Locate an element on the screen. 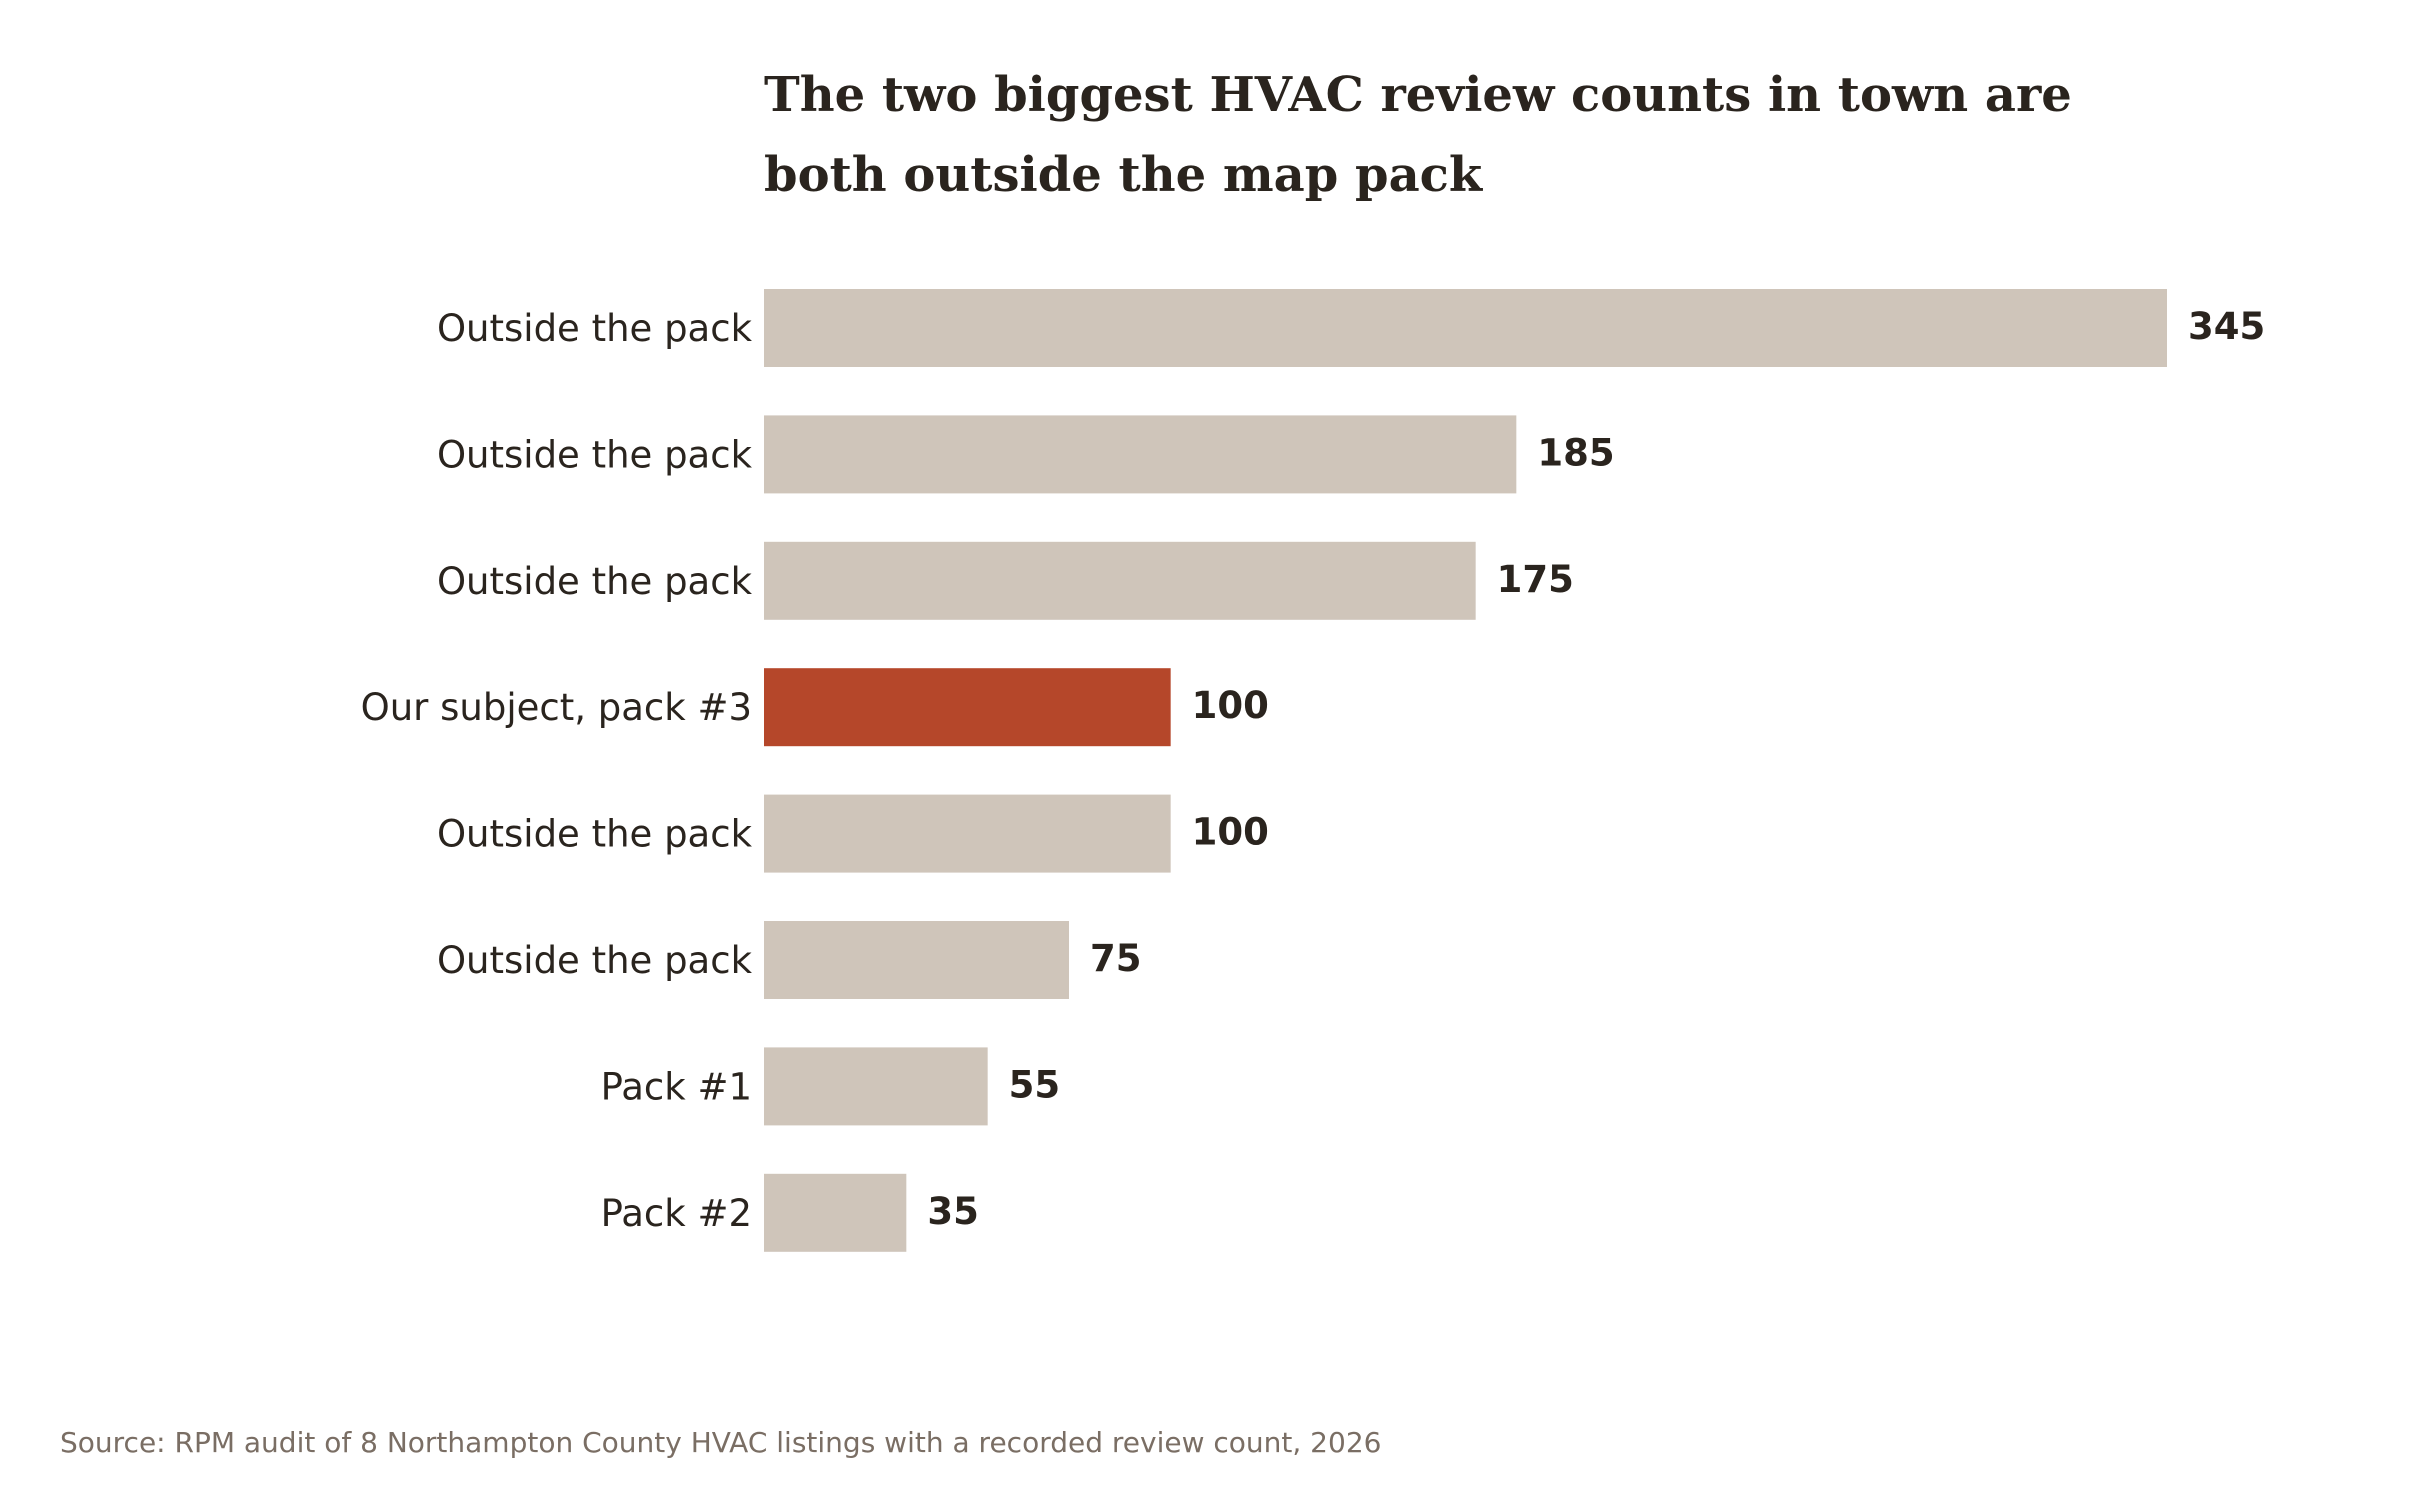 This screenshot has height=1503, width=2424. value-label: 55 is located at coordinates (1035, 1084).